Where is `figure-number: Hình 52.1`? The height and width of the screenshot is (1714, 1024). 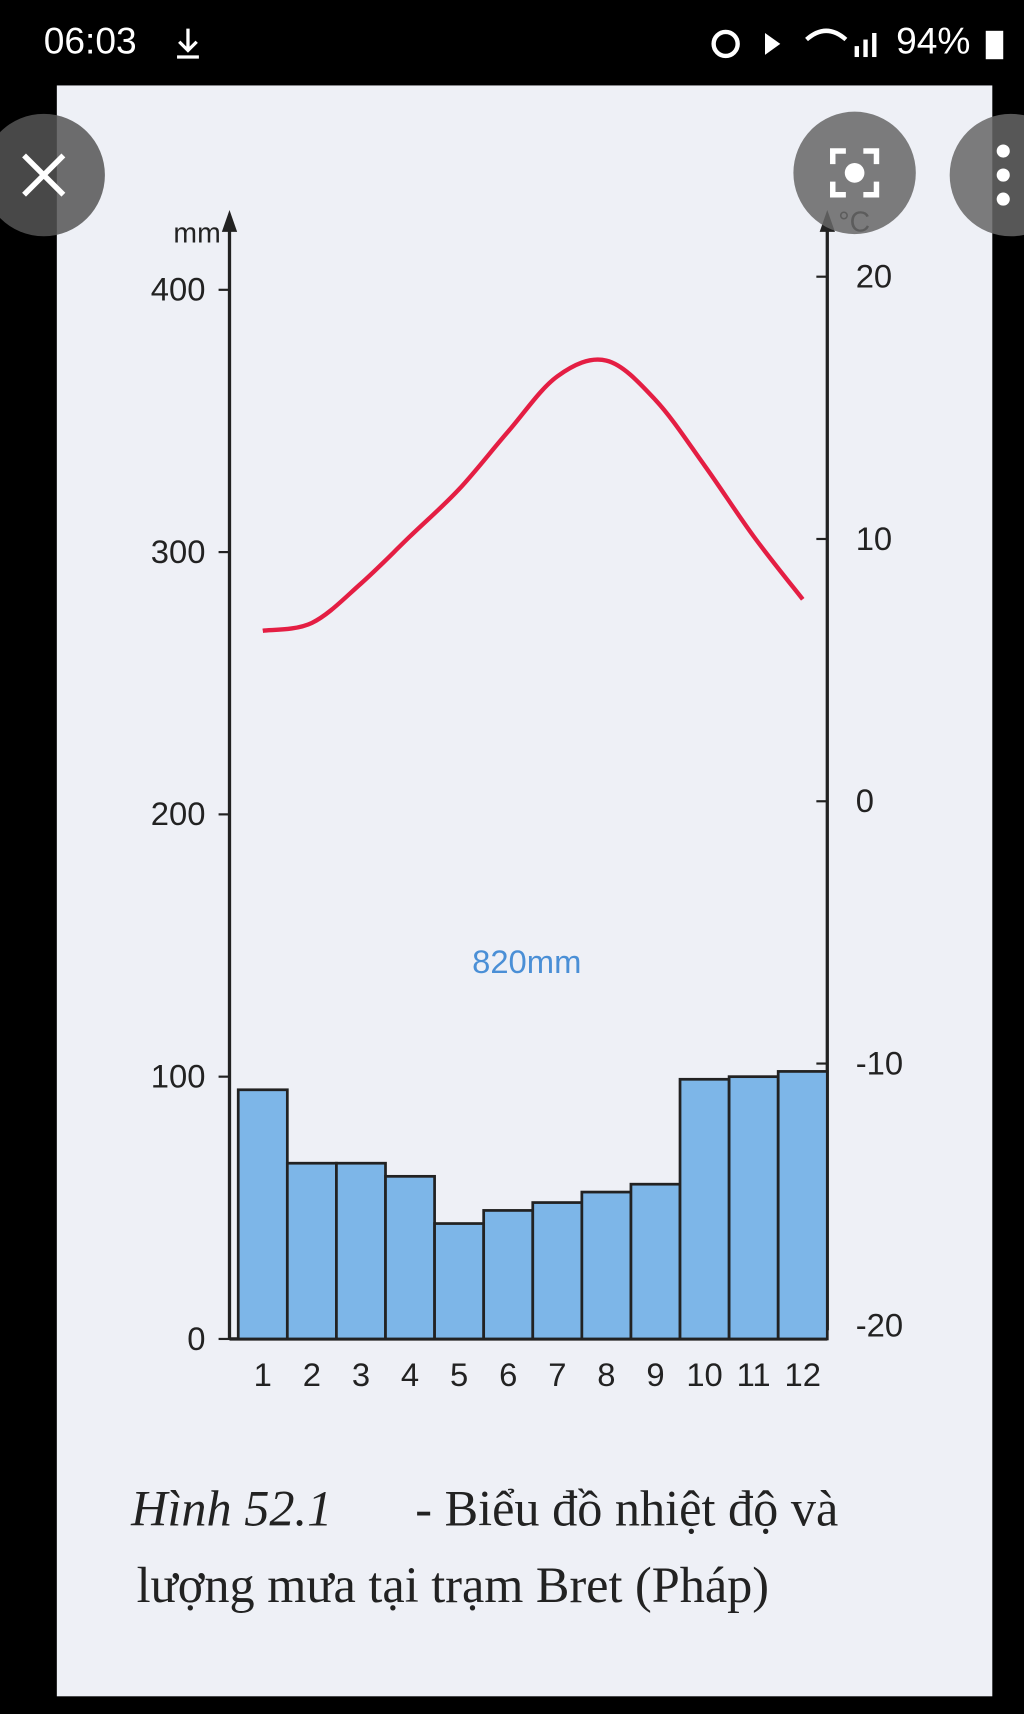 figure-number: Hình 52.1 is located at coordinates (231, 1508).